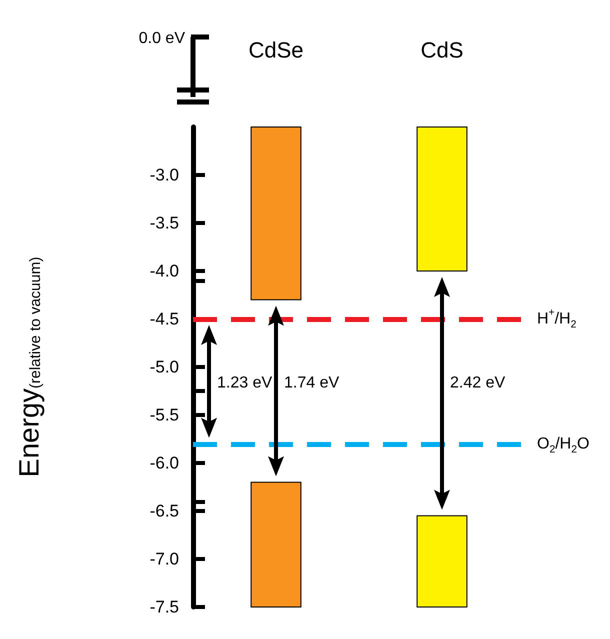  I want to click on x-tick-label: CdSe, so click(276, 50).